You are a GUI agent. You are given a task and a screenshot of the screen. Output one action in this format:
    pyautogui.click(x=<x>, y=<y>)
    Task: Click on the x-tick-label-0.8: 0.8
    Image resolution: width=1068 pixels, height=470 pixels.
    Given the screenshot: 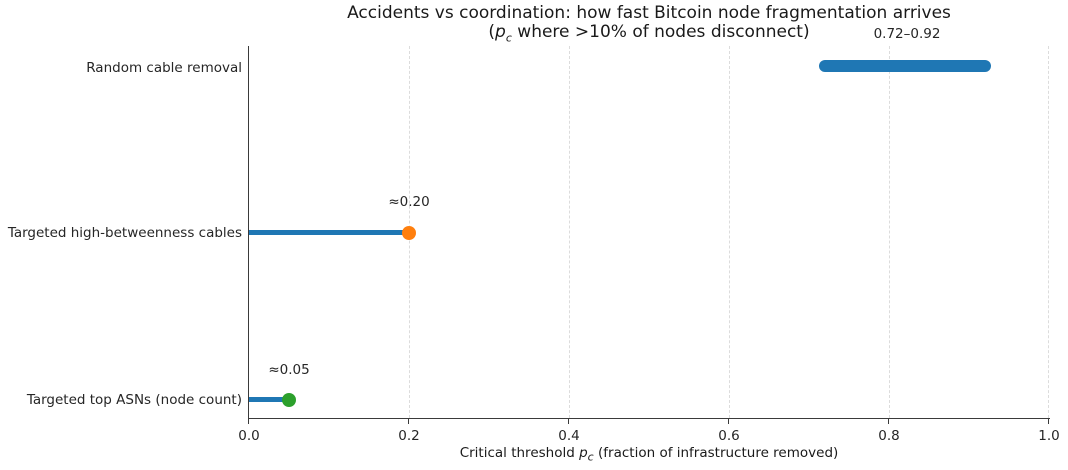 What is the action you would take?
    pyautogui.click(x=889, y=436)
    